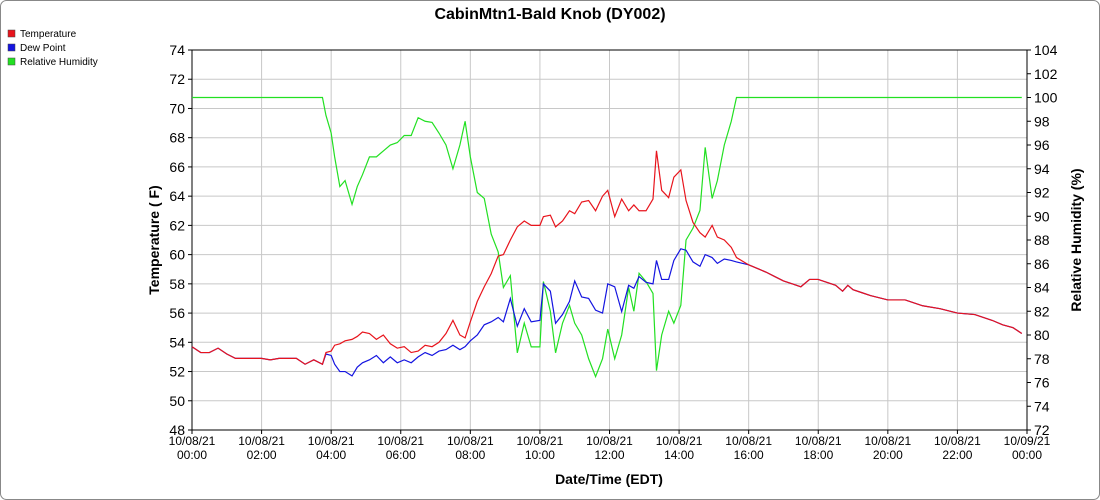 Image resolution: width=1100 pixels, height=500 pixels. What do you see at coordinates (43, 48) in the screenshot?
I see `legend-label: Dew Point` at bounding box center [43, 48].